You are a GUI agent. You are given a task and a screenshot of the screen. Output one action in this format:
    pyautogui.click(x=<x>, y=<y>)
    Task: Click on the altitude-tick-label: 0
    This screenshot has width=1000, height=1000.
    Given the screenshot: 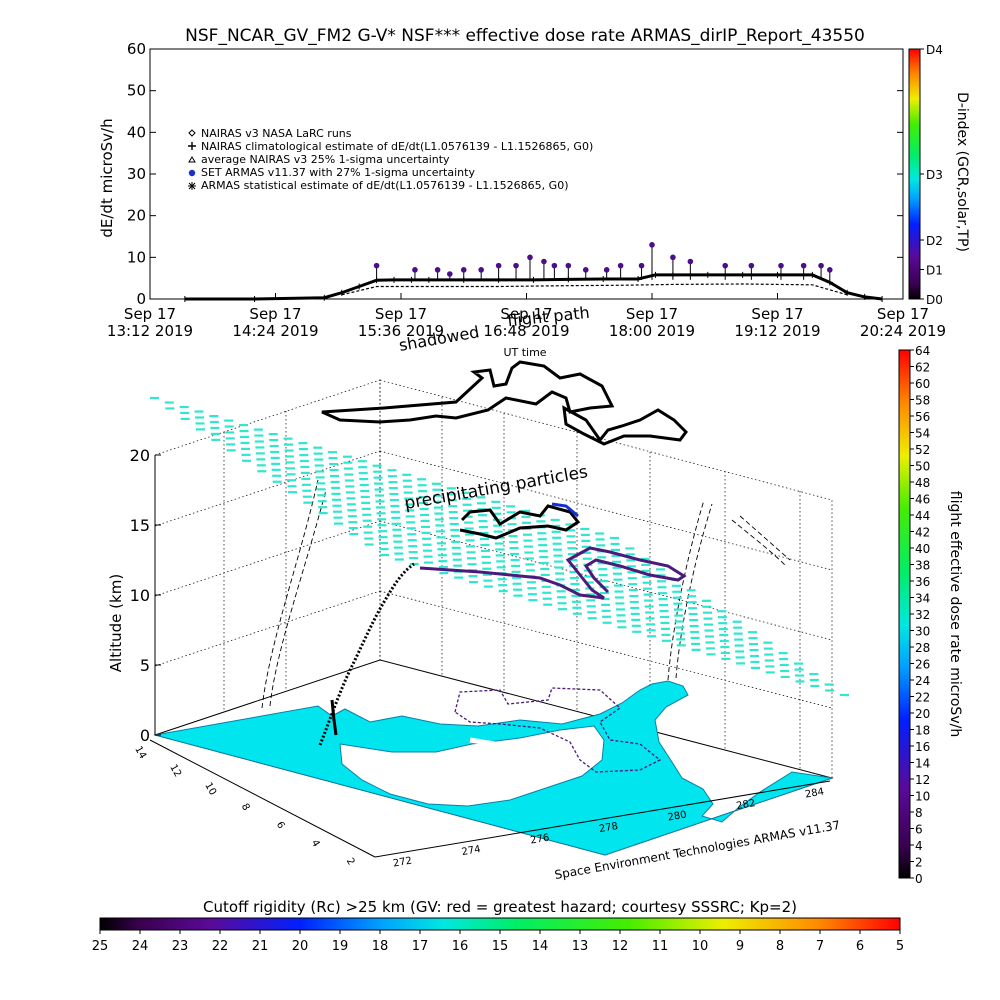 What is the action you would take?
    pyautogui.click(x=145, y=735)
    